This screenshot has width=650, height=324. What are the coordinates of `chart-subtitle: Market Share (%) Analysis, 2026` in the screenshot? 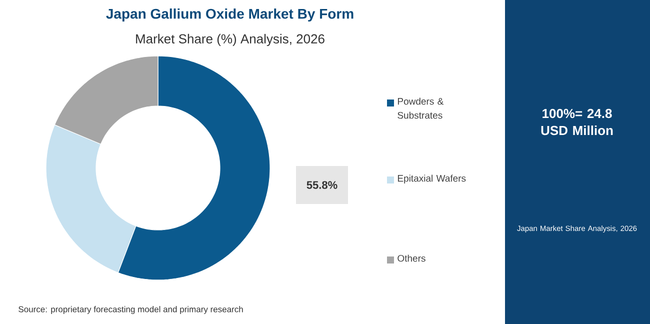 It's located at (230, 40).